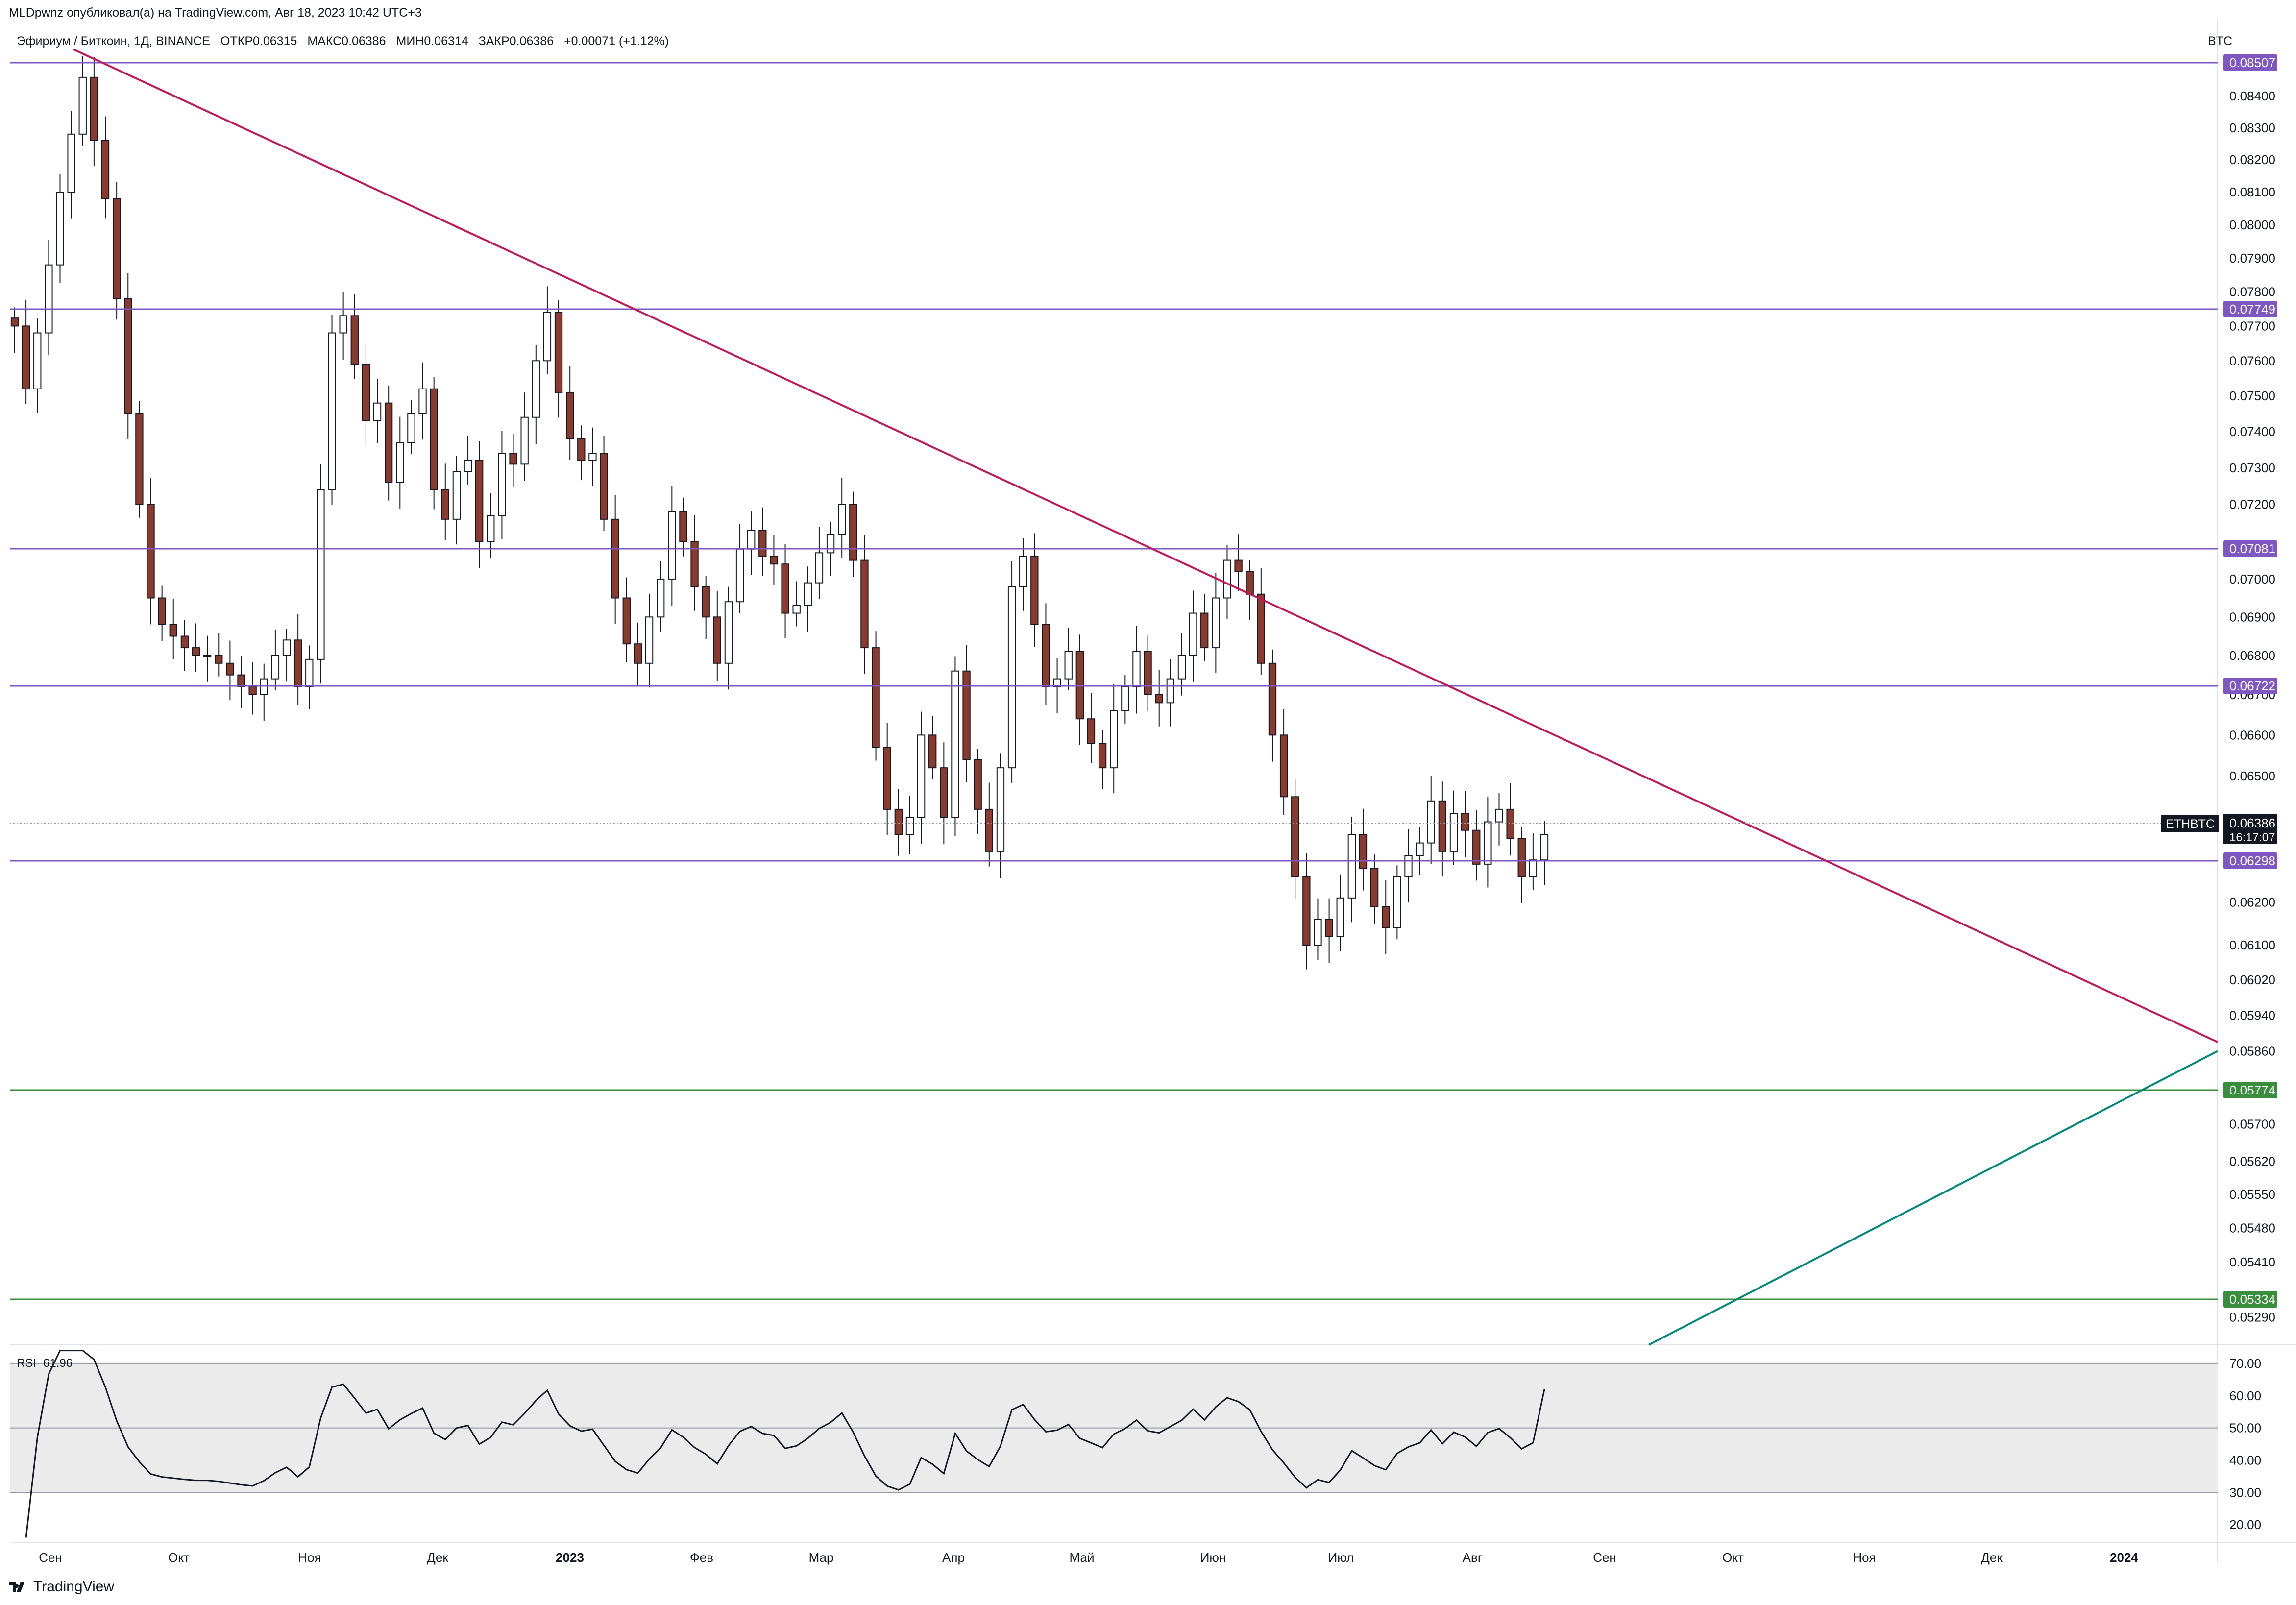  What do you see at coordinates (2252, 159) in the screenshot?
I see `price-tick-label: 0.08200` at bounding box center [2252, 159].